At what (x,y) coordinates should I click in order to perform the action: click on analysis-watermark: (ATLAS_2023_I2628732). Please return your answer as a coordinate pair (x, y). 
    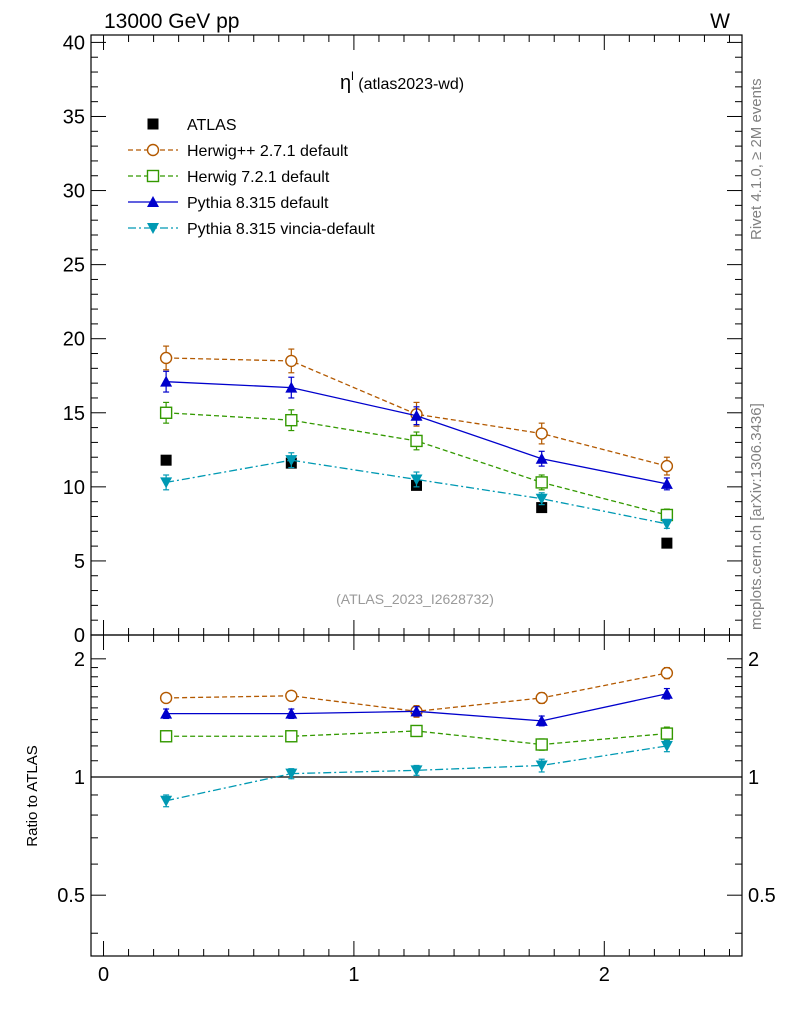
    Looking at the image, I should click on (415, 599).